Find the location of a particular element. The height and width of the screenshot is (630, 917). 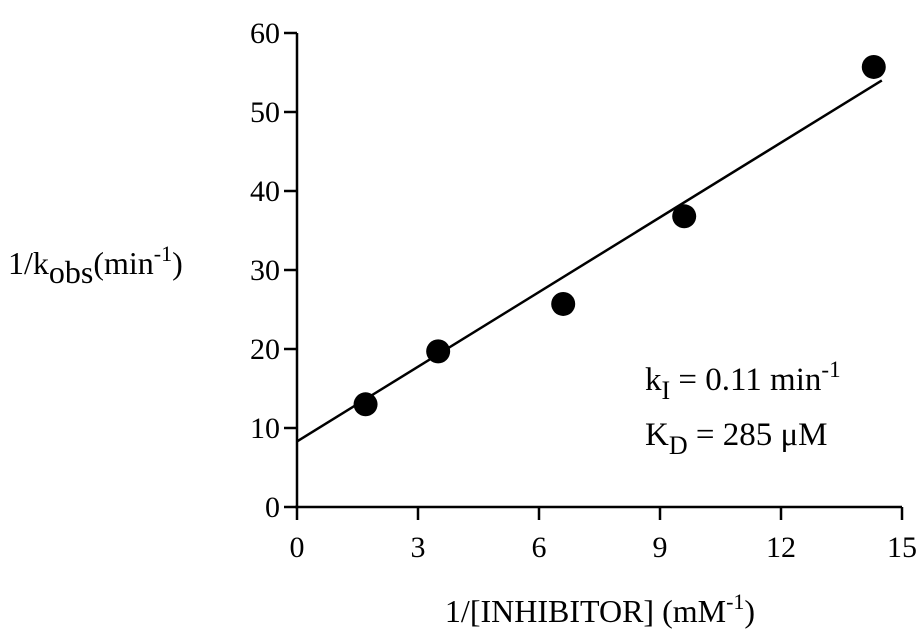

y-tick-label: 50 is located at coordinates (265, 112).